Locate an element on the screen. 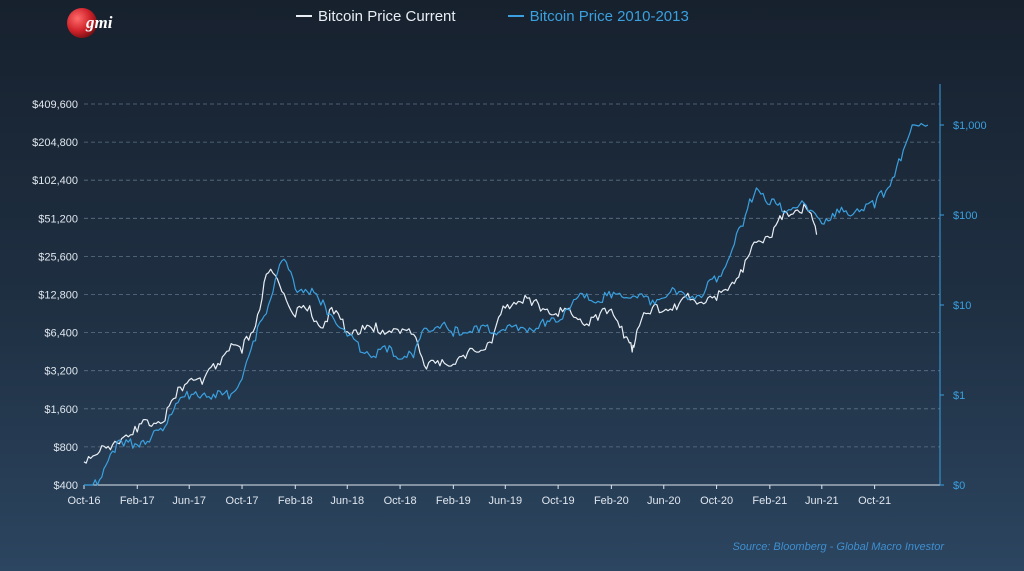 Image resolution: width=1024 pixels, height=571 pixels. y-tick-label-left: $102,400 is located at coordinates (55, 181).